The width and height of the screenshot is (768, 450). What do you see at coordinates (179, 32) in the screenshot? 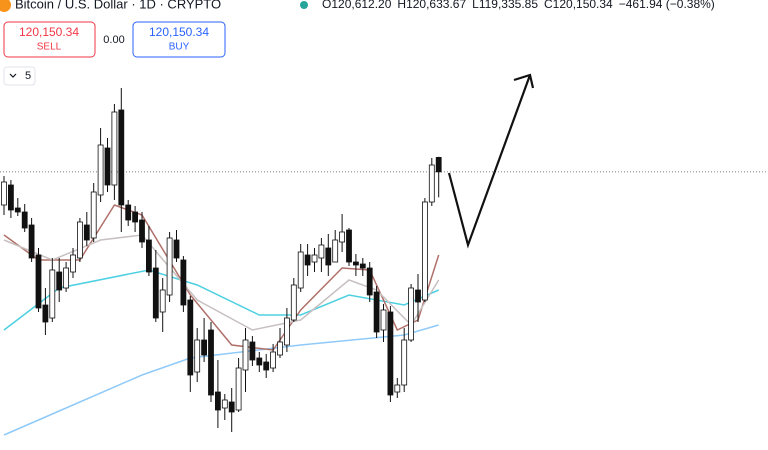
I see `buy-price: 120,150.34` at bounding box center [179, 32].